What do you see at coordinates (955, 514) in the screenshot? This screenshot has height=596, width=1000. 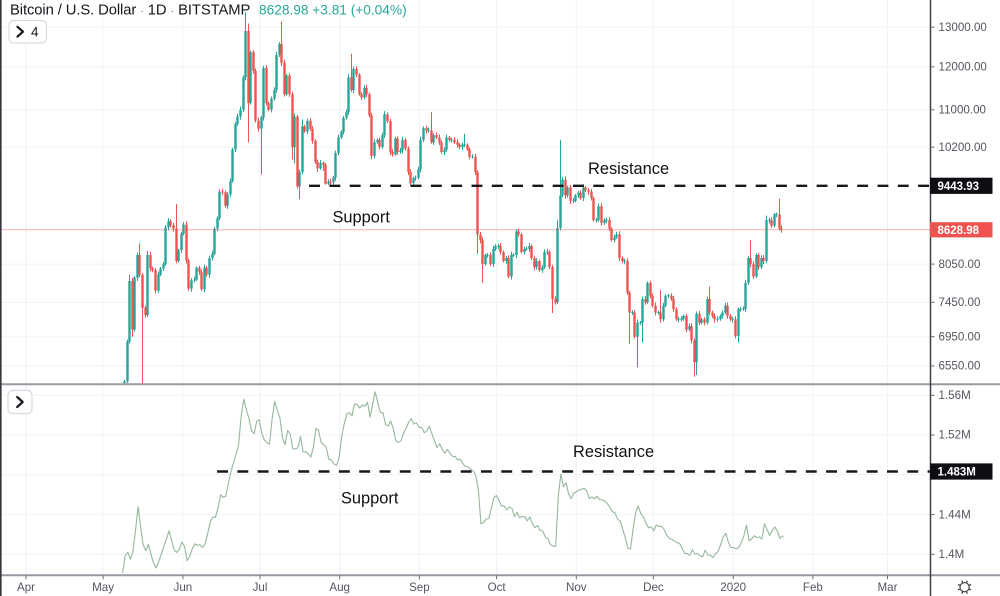 I see `svg-text: 1.44M` at bounding box center [955, 514].